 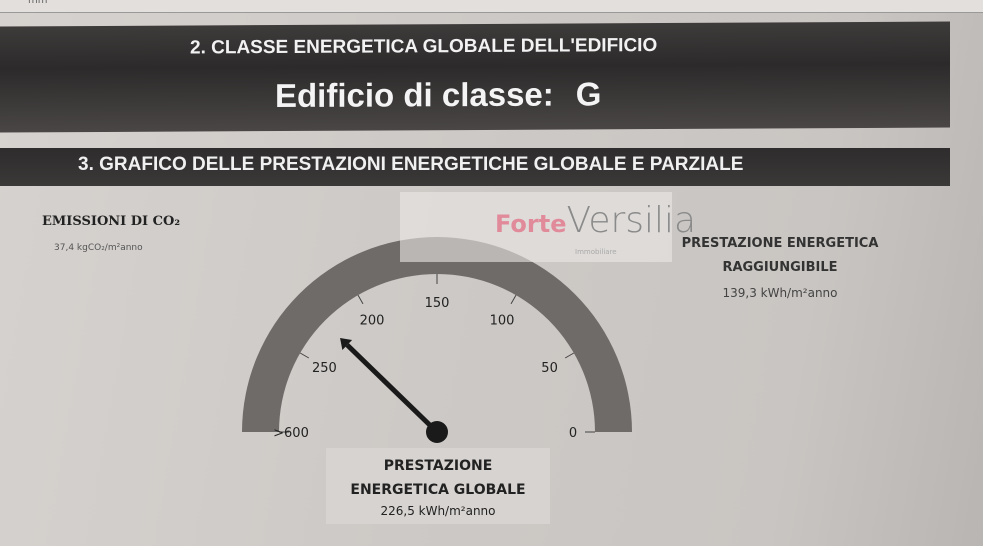 What do you see at coordinates (780, 293) in the screenshot?
I see `achievable-value: 139,3 kWh/m²anno` at bounding box center [780, 293].